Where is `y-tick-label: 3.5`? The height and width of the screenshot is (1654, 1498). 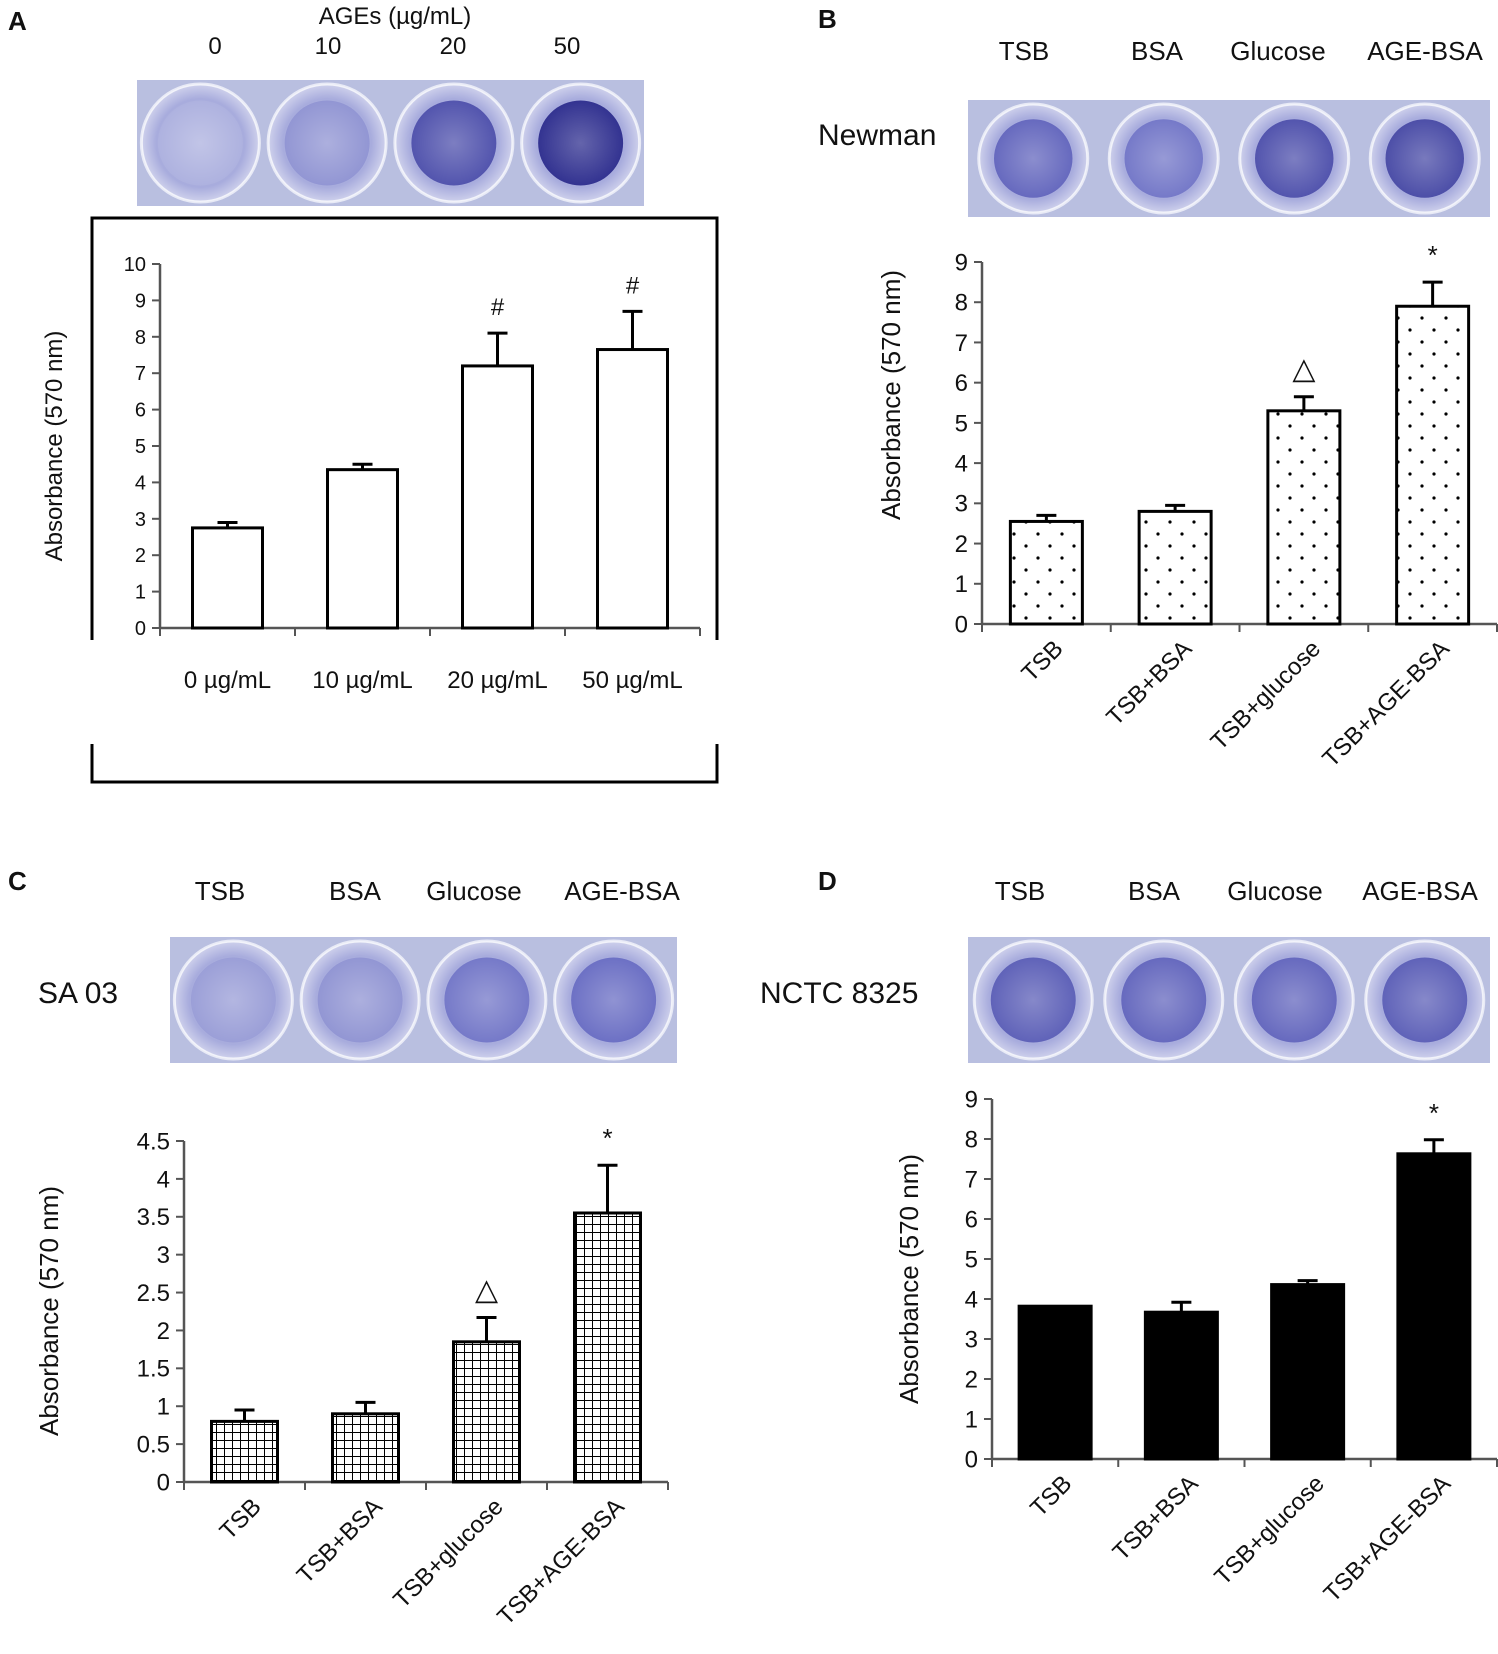
y-tick-label: 3.5 is located at coordinates (153, 1217).